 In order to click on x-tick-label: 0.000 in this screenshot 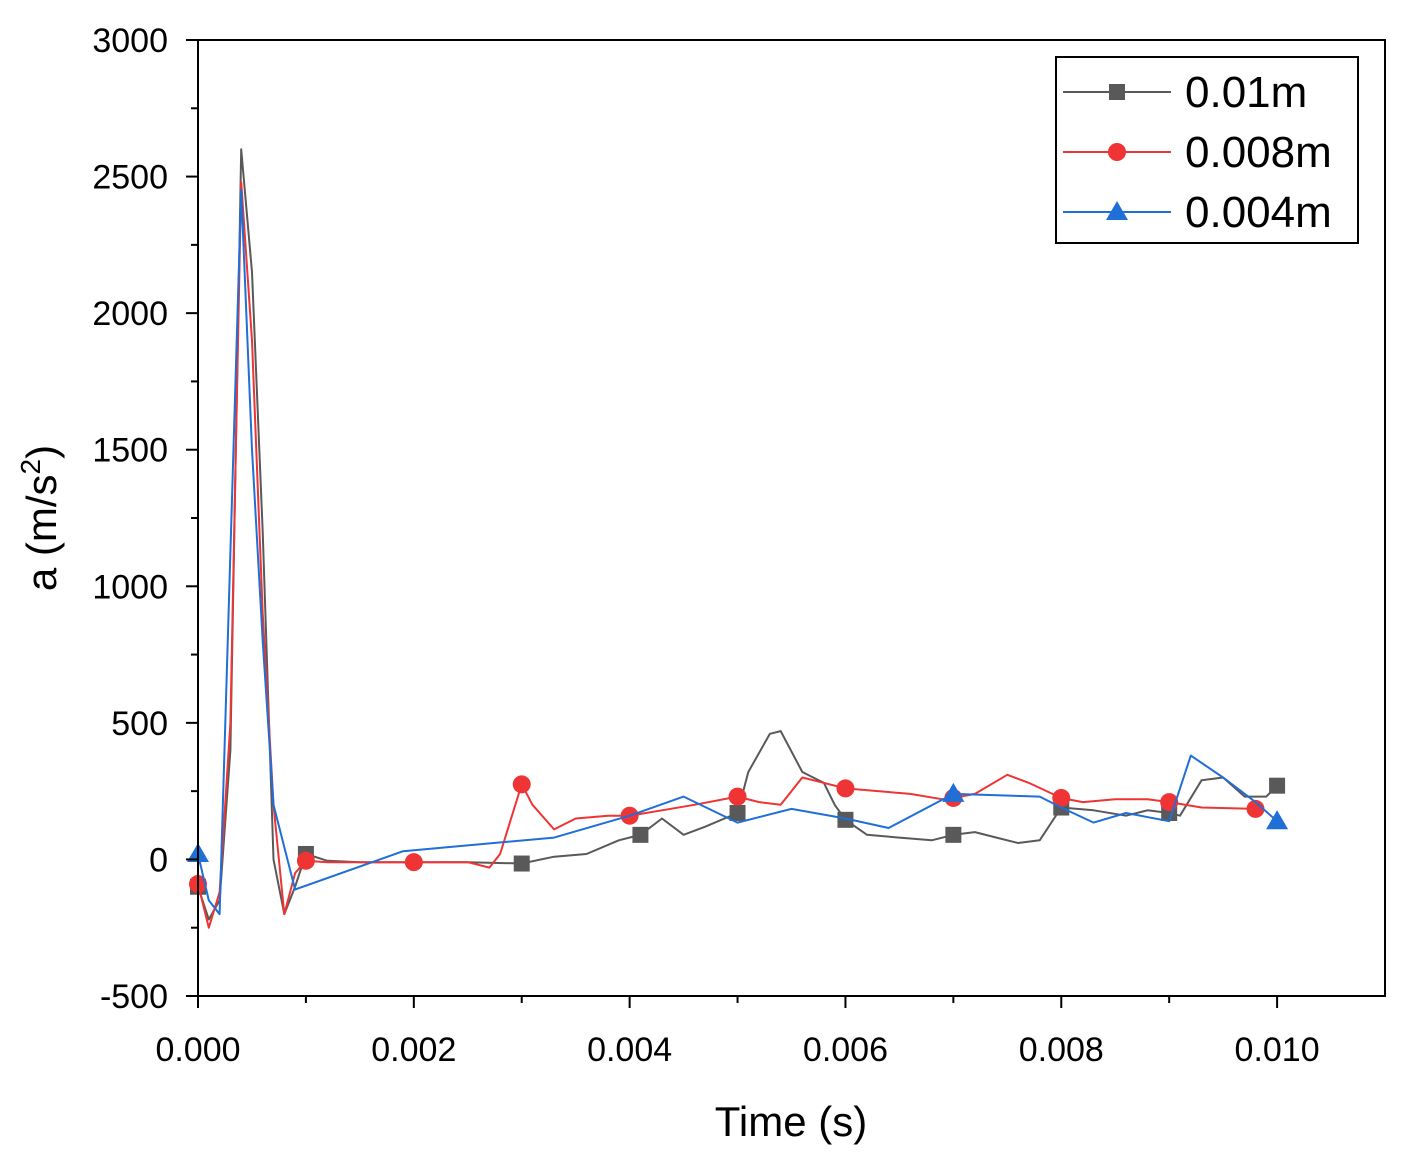, I will do `click(197, 1050)`.